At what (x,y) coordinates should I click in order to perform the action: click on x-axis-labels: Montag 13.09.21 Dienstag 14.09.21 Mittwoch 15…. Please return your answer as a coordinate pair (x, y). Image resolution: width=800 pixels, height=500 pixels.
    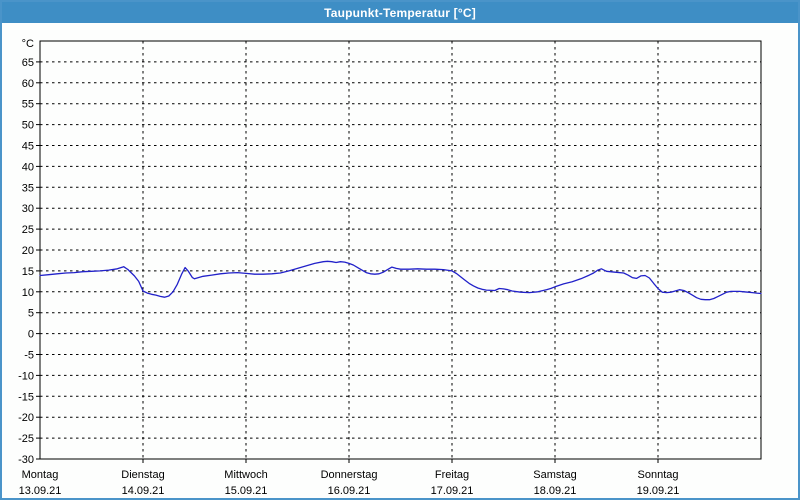
    Looking at the image, I should click on (349, 483).